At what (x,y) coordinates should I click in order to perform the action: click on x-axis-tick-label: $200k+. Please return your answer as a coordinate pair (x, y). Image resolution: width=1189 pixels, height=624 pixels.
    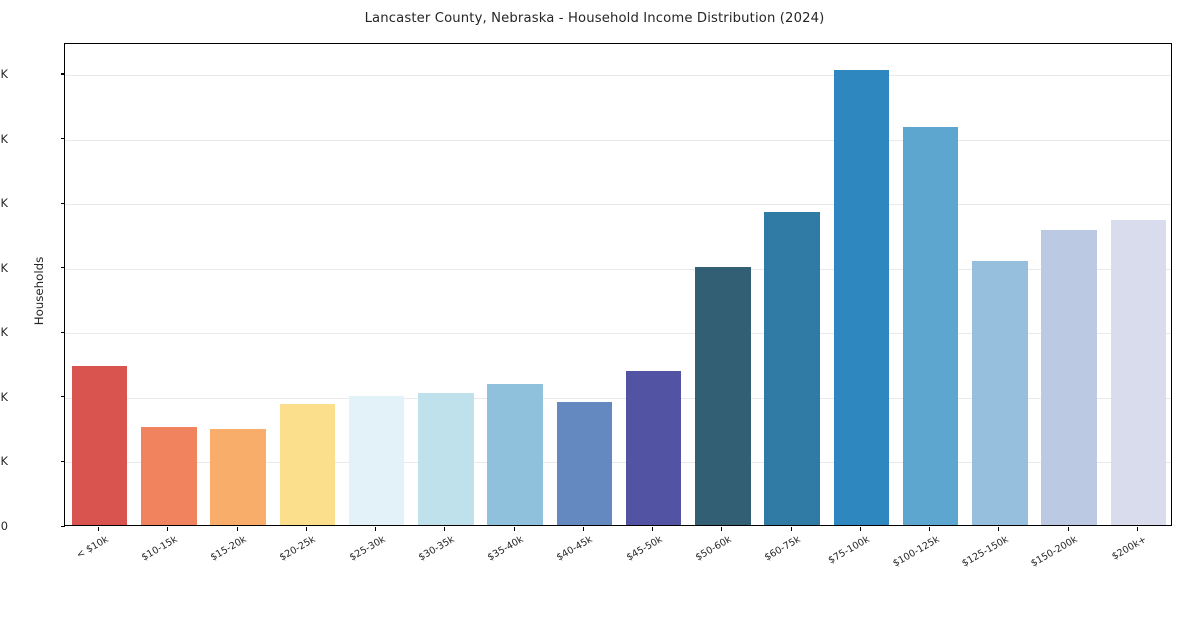
    Looking at the image, I should click on (1129, 548).